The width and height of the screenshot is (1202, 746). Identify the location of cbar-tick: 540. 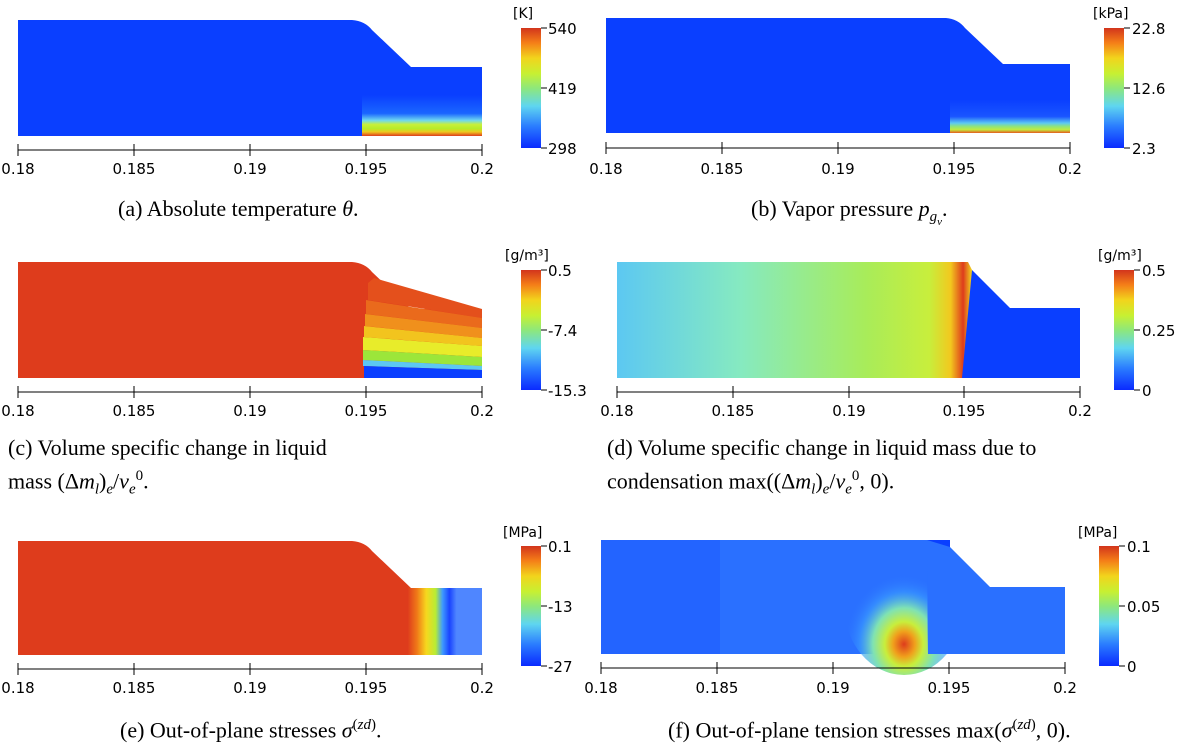
(562, 29).